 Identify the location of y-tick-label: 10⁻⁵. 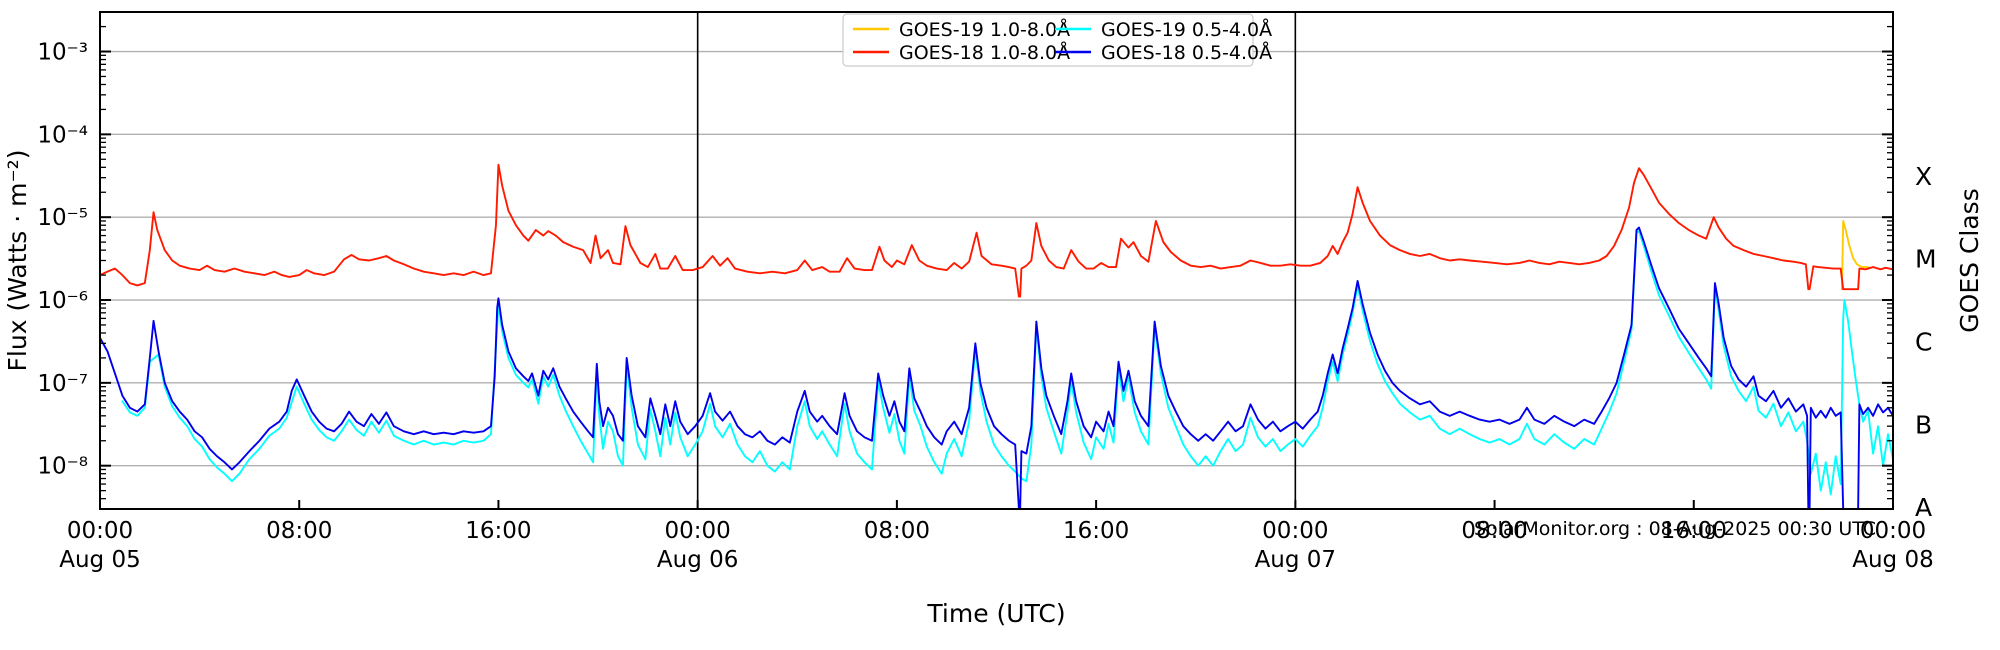
(62, 218).